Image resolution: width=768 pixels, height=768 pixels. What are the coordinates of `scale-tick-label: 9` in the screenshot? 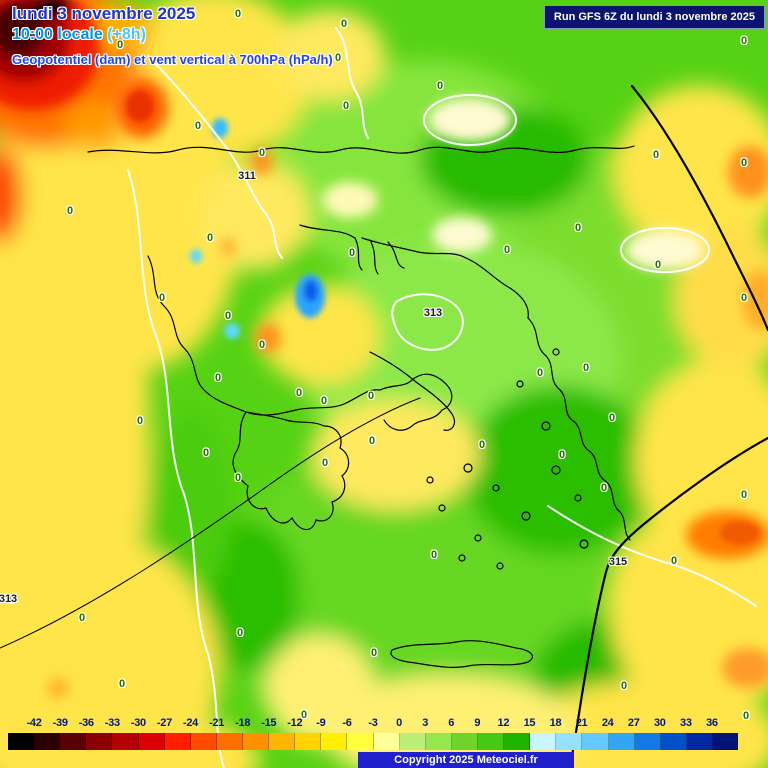 It's located at (477, 723).